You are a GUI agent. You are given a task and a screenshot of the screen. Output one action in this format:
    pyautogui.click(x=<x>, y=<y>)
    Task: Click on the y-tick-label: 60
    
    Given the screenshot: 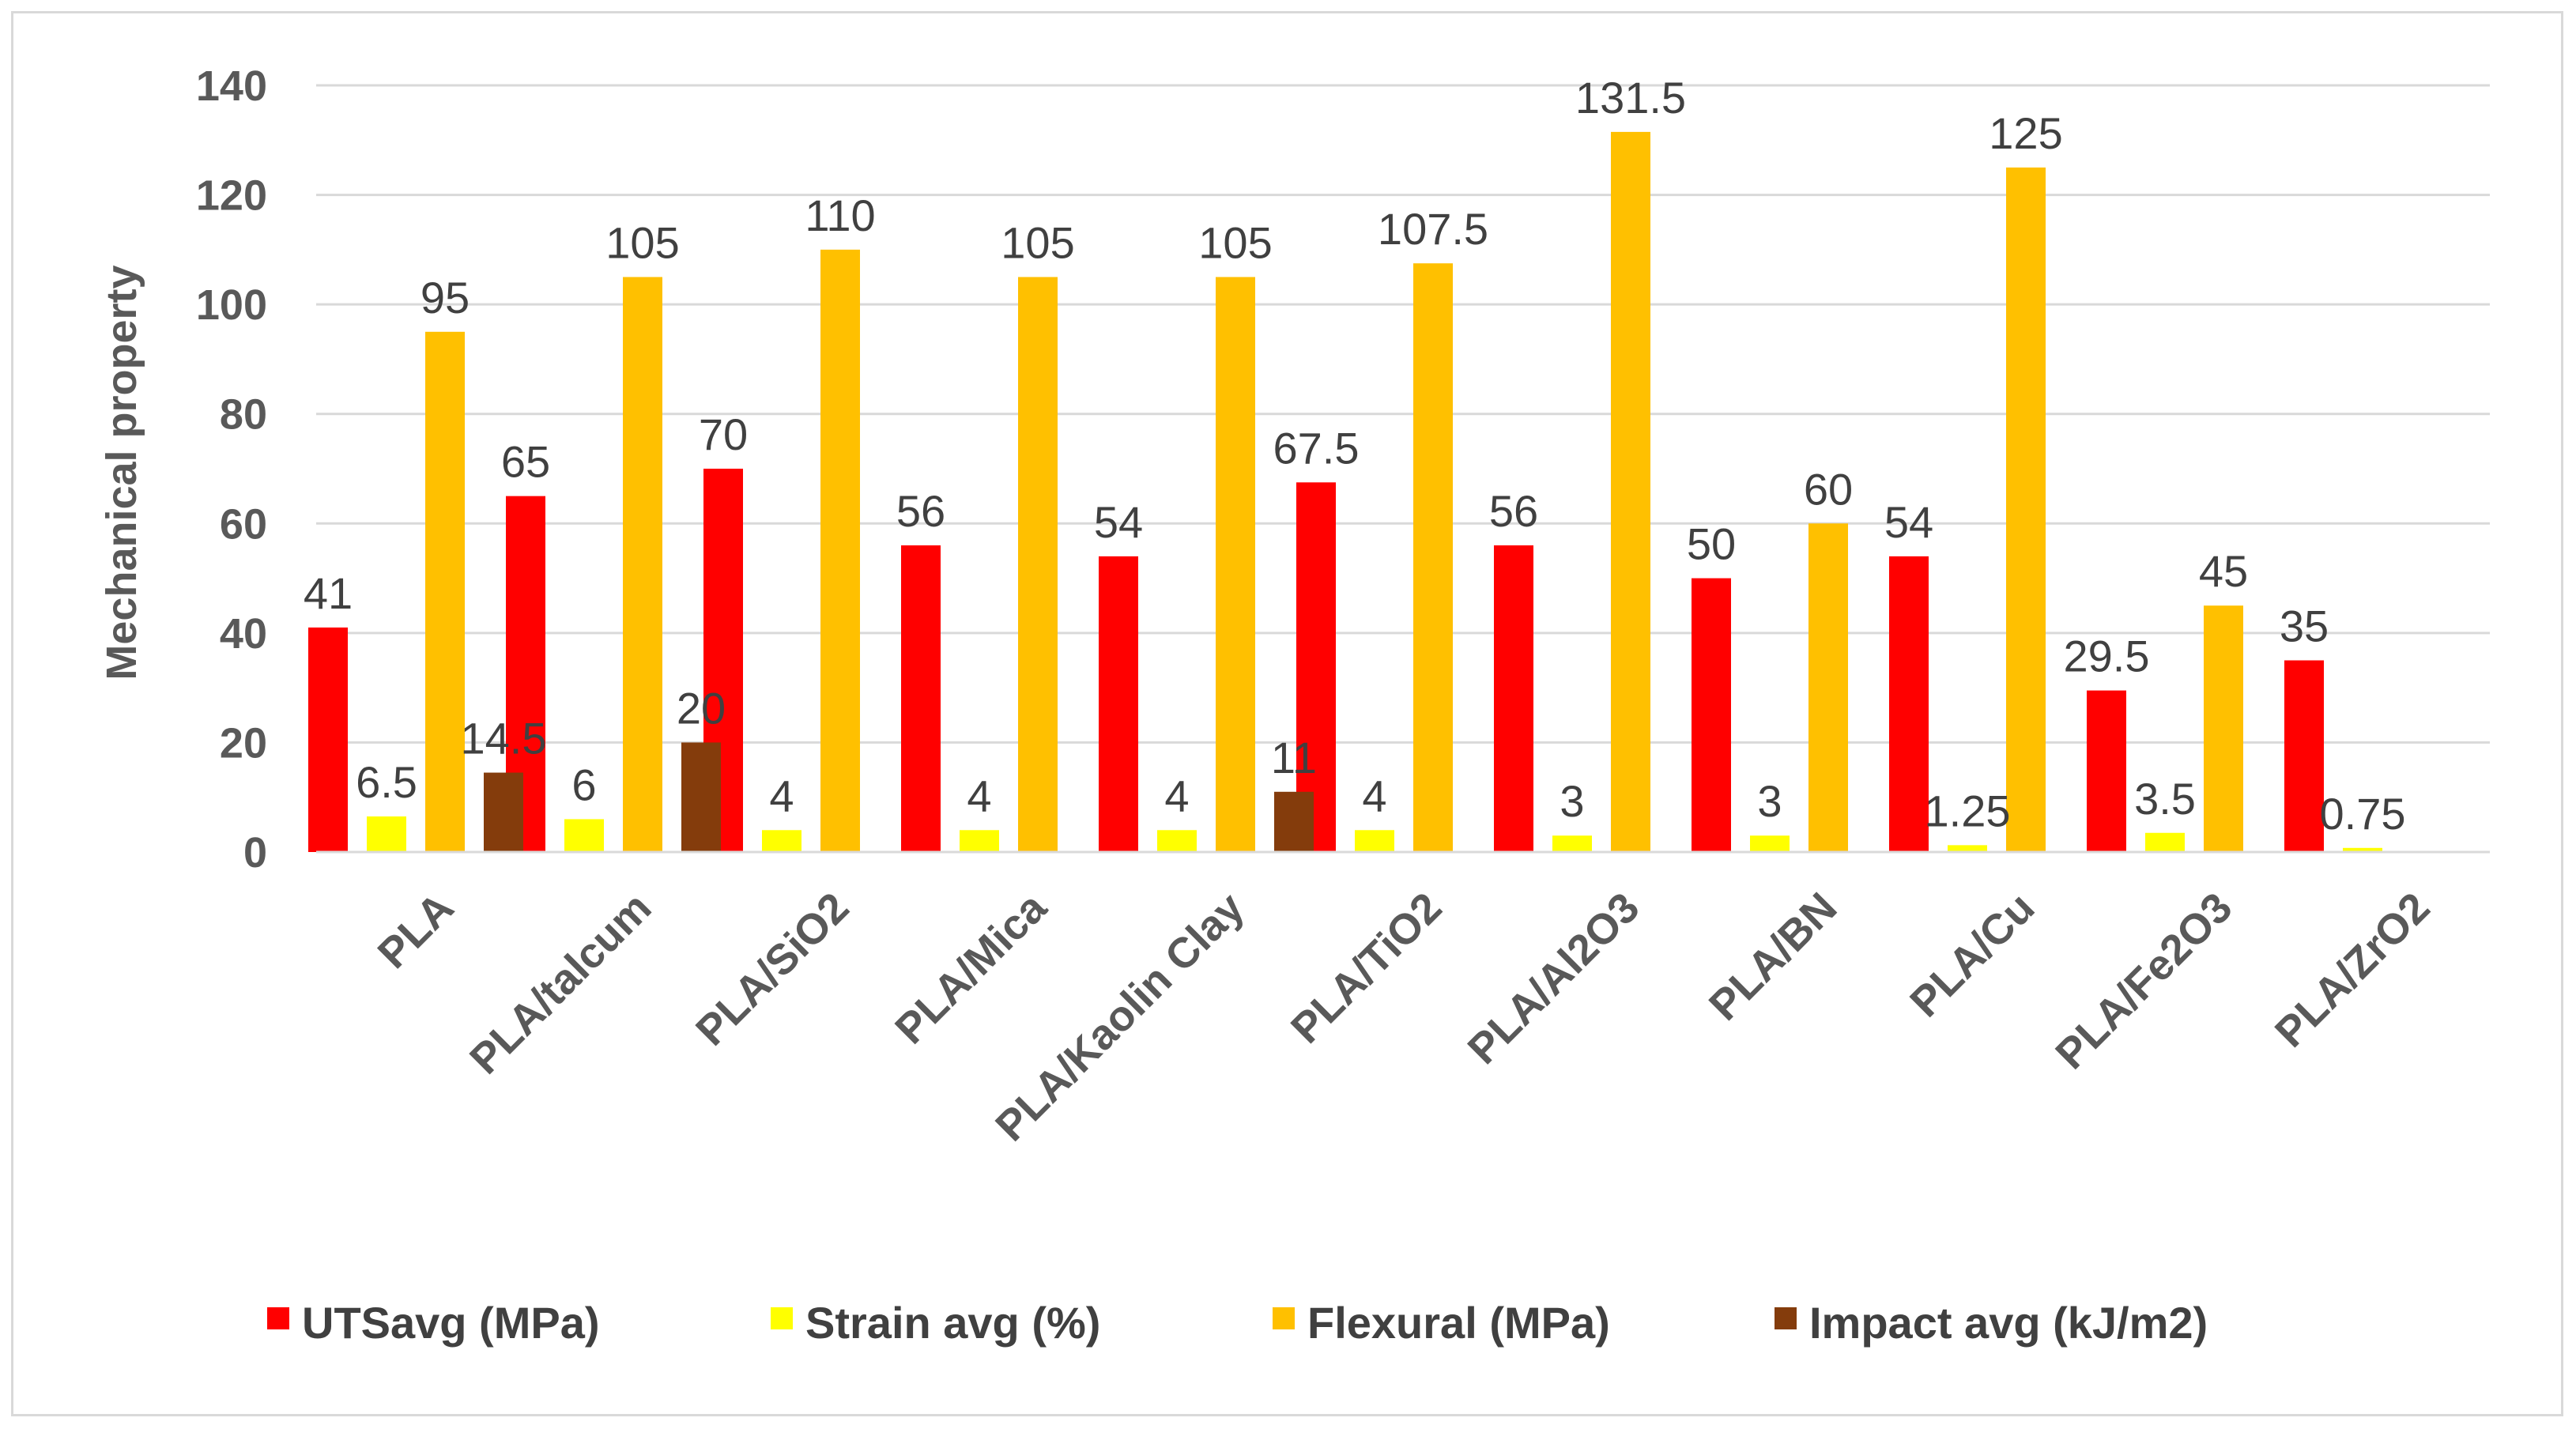 What is the action you would take?
    pyautogui.click(x=243, y=524)
    